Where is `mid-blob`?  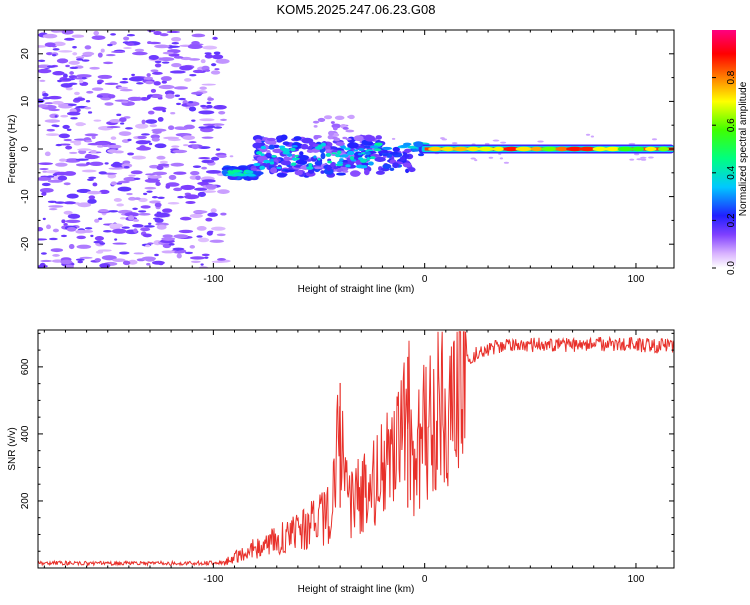
mid-blob is located at coordinates (387, 166).